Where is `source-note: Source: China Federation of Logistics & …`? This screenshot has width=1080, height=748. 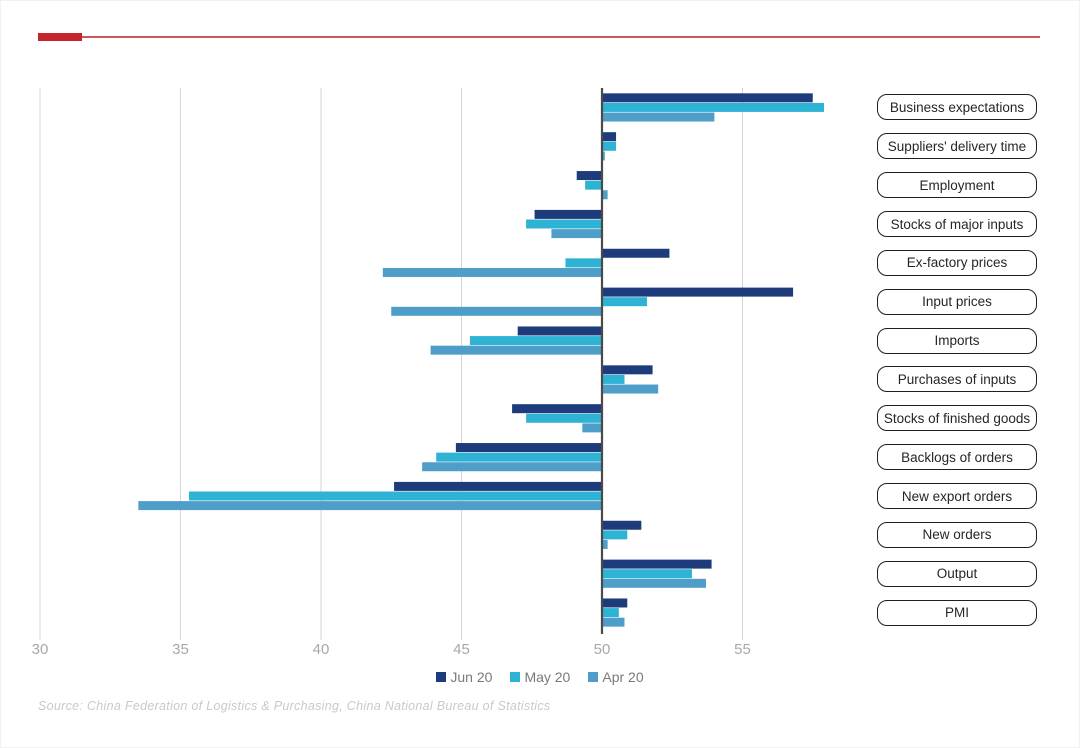 source-note: Source: China Federation of Logistics & … is located at coordinates (294, 706).